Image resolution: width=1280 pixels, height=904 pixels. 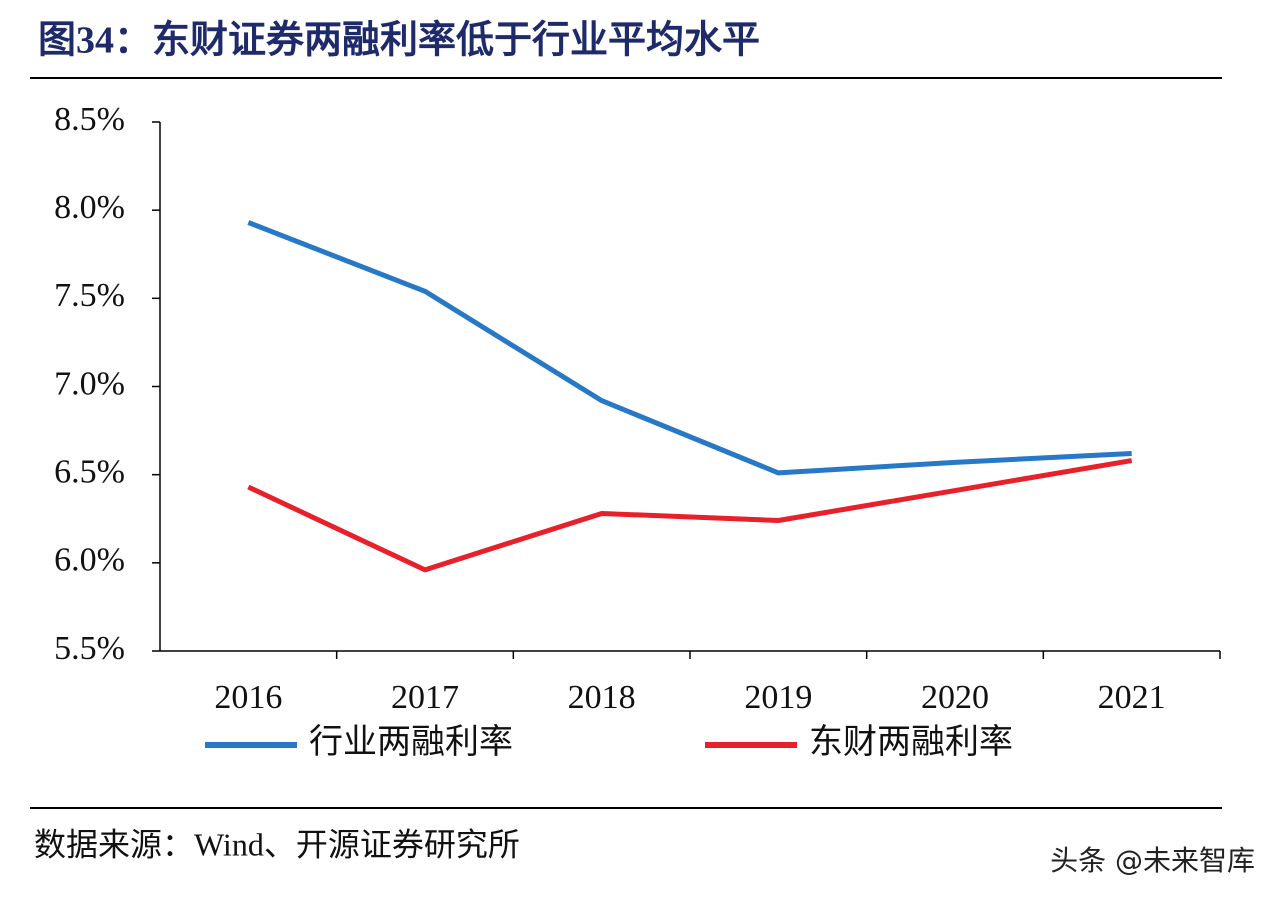 What do you see at coordinates (690, 515) in the screenshot?
I see `series-line` at bounding box center [690, 515].